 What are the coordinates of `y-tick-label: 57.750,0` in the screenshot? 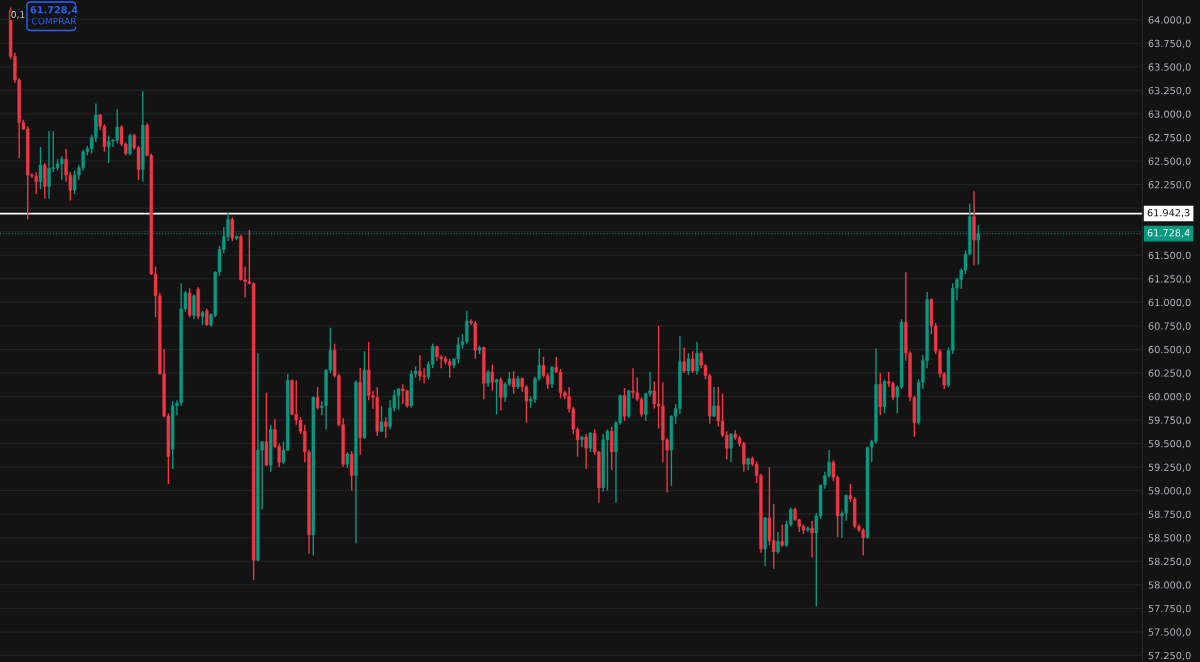 It's located at (1169, 609).